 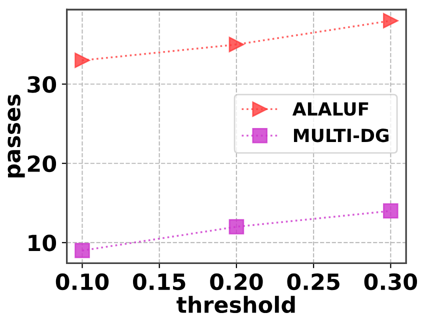 I want to click on x-tick-label: 0.10, so click(x=82, y=281).